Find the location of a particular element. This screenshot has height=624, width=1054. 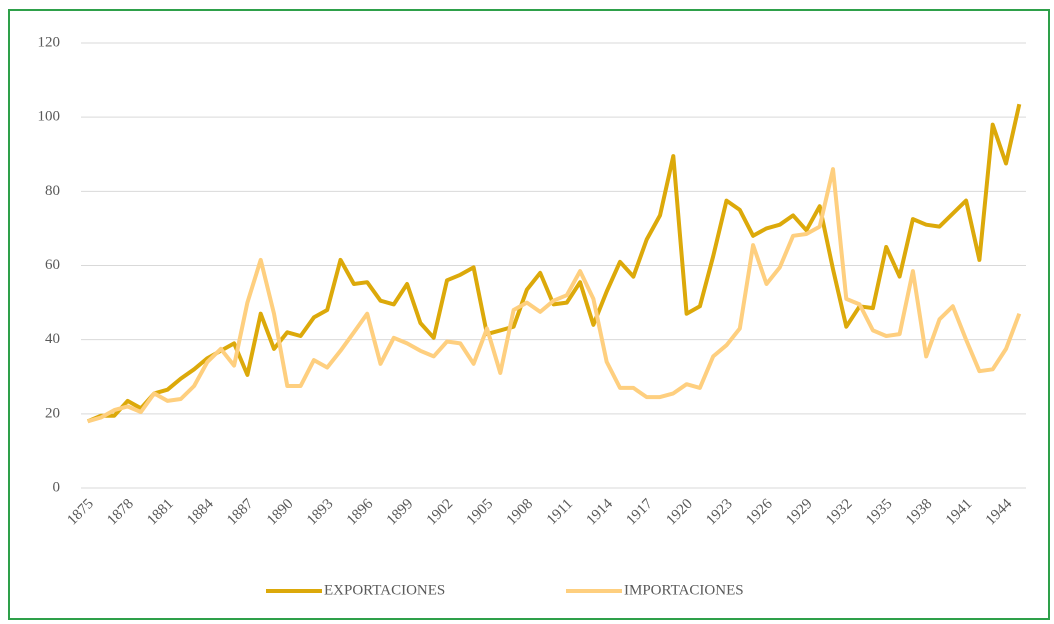

y-tick-label: 80 is located at coordinates (52, 191).